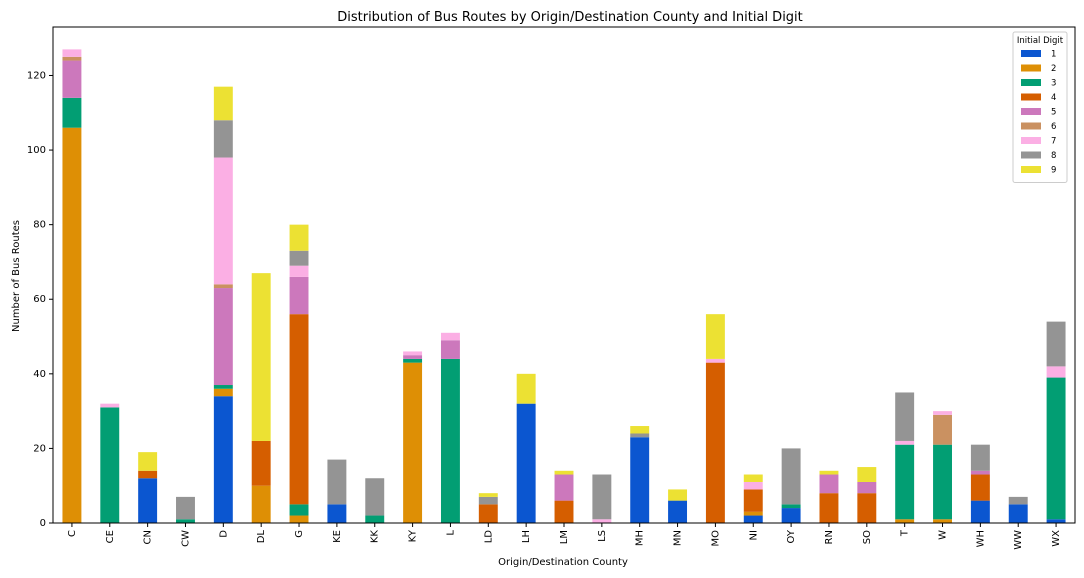  Describe the element at coordinates (980, 538) in the screenshot. I see `x-tick-label: WH` at that location.